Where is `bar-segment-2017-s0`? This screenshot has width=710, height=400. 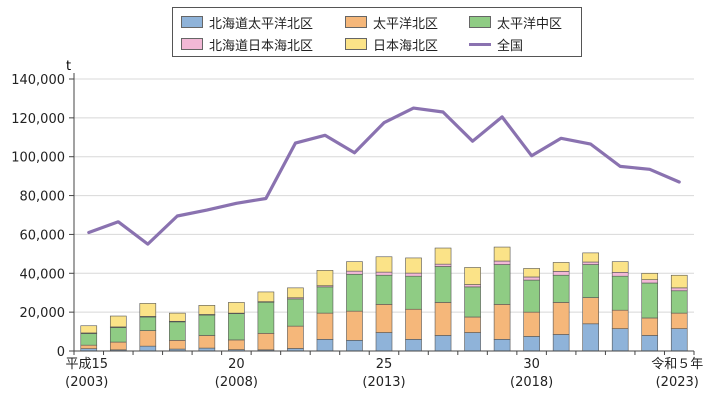 bar-segment-2017-s0 is located at coordinates (502, 345).